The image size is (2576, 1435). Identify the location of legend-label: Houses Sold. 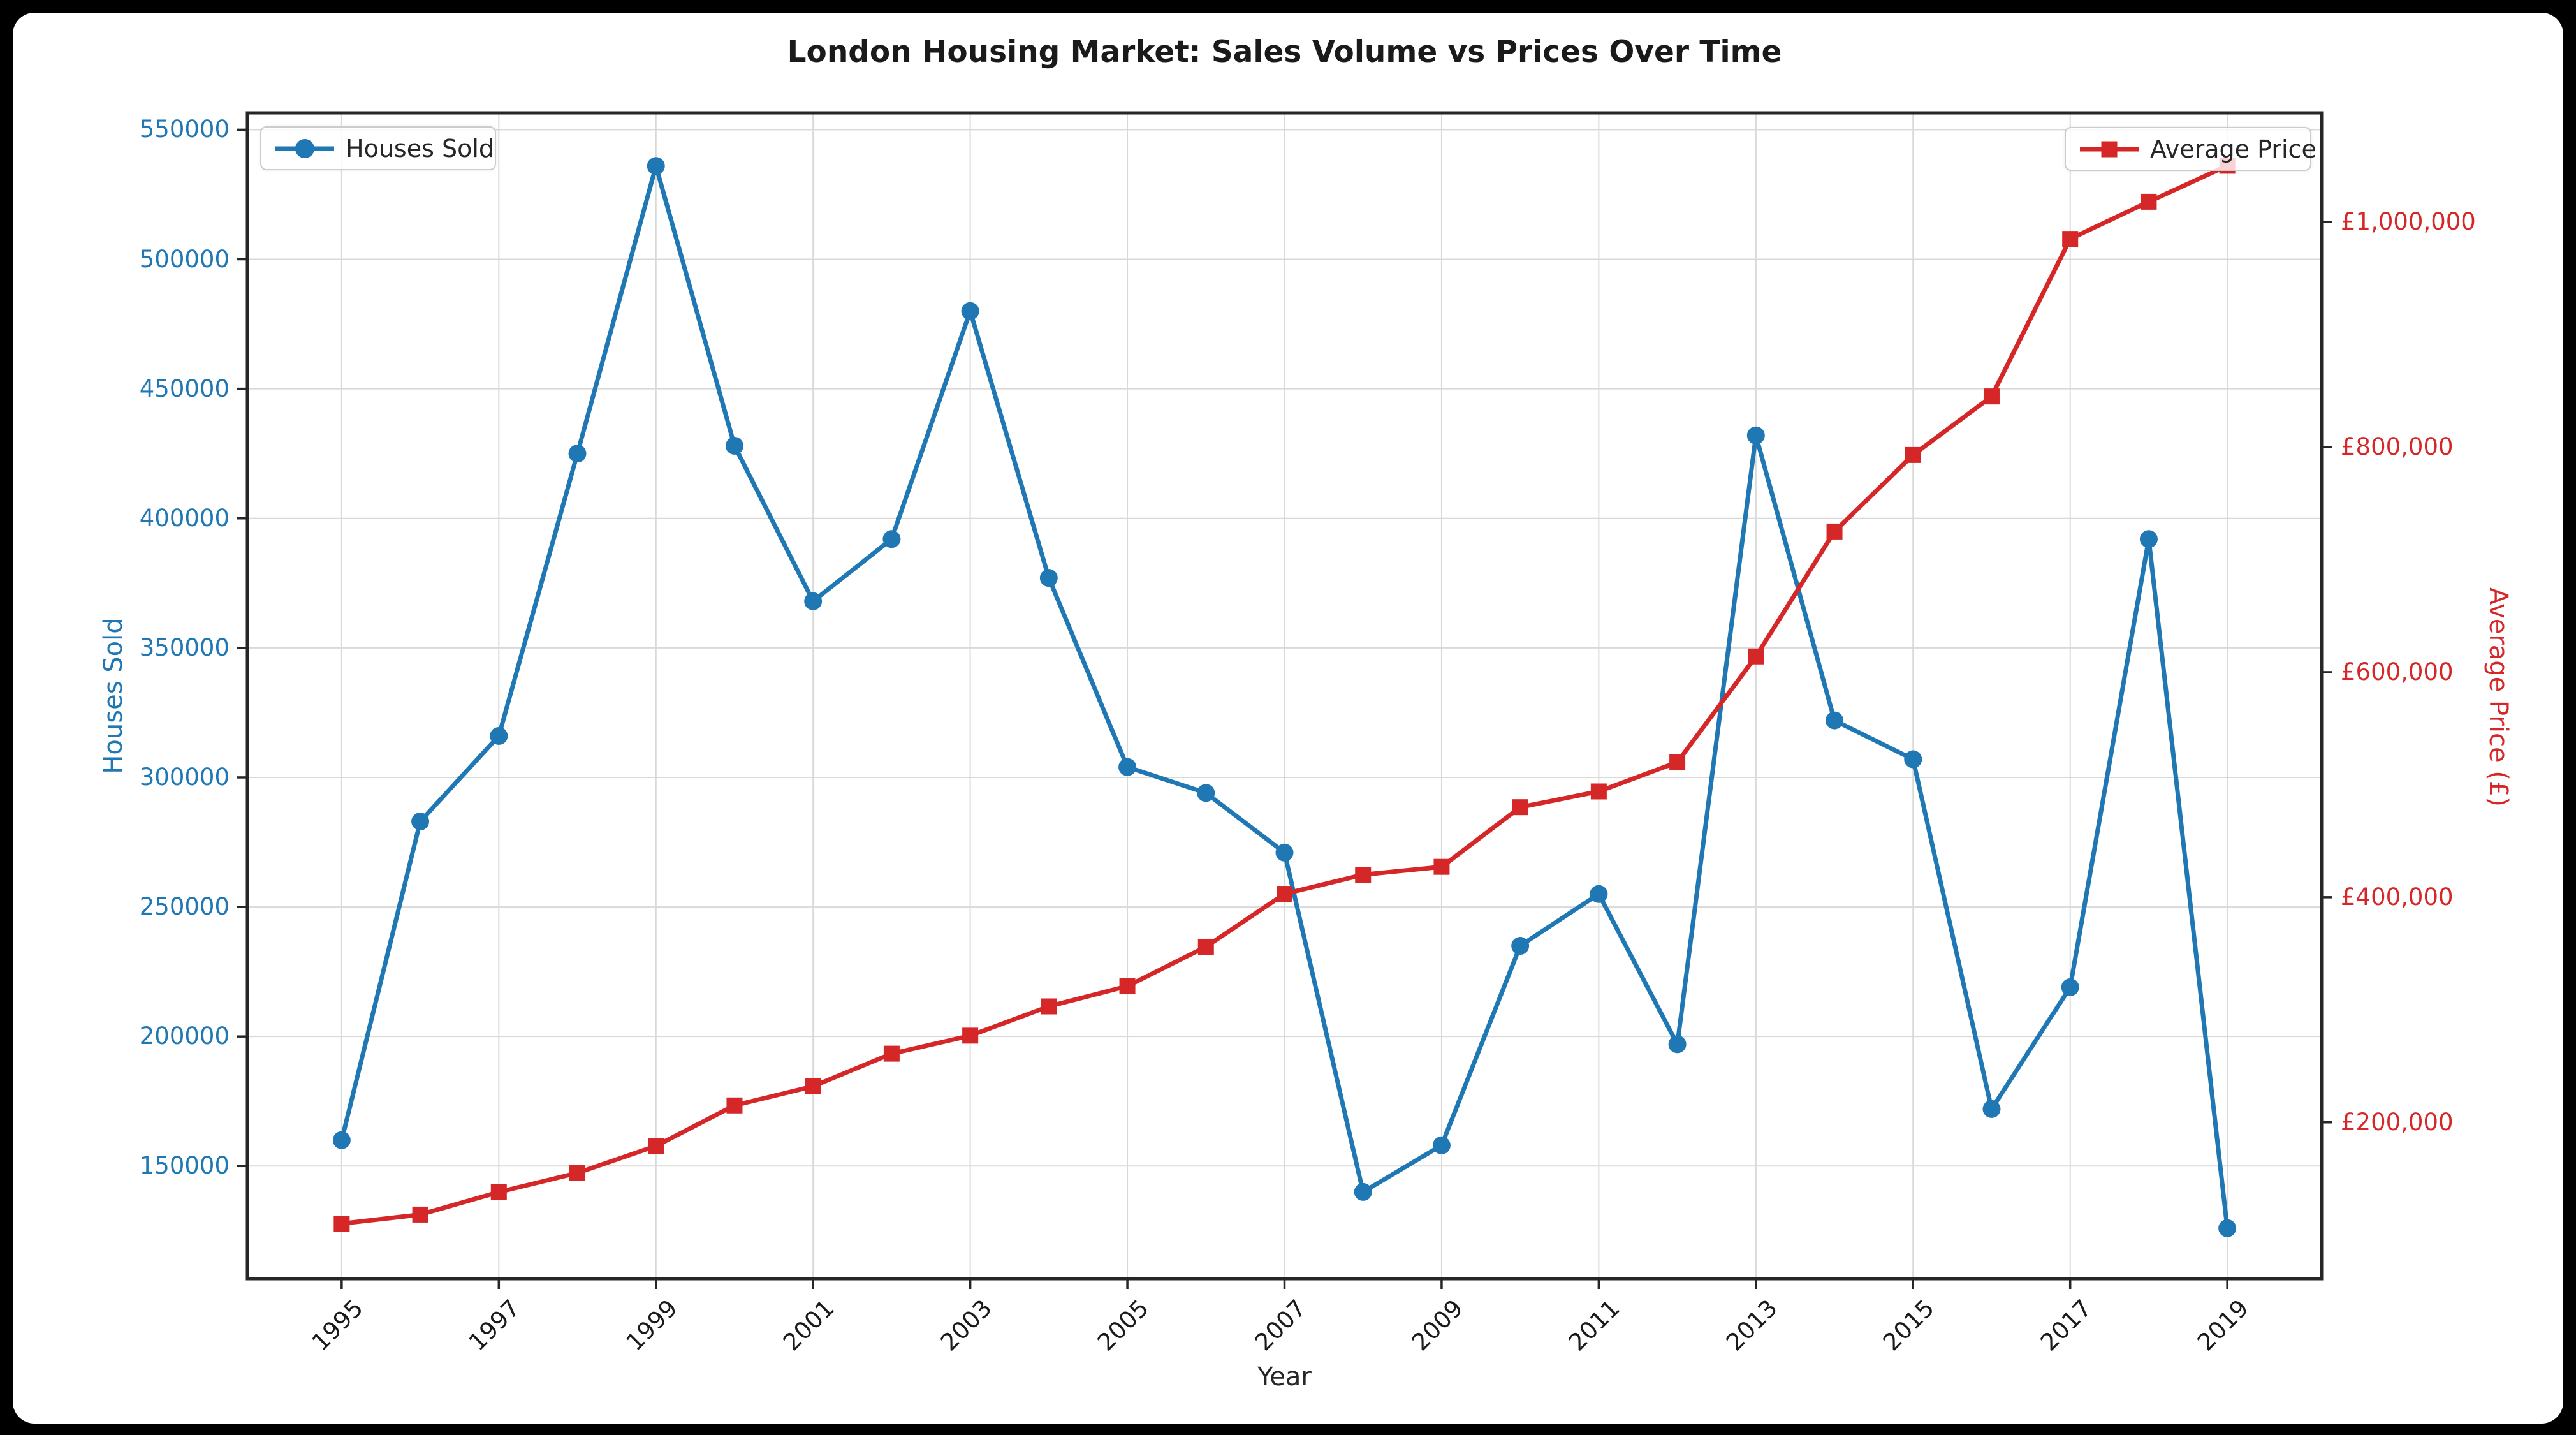
(420, 148).